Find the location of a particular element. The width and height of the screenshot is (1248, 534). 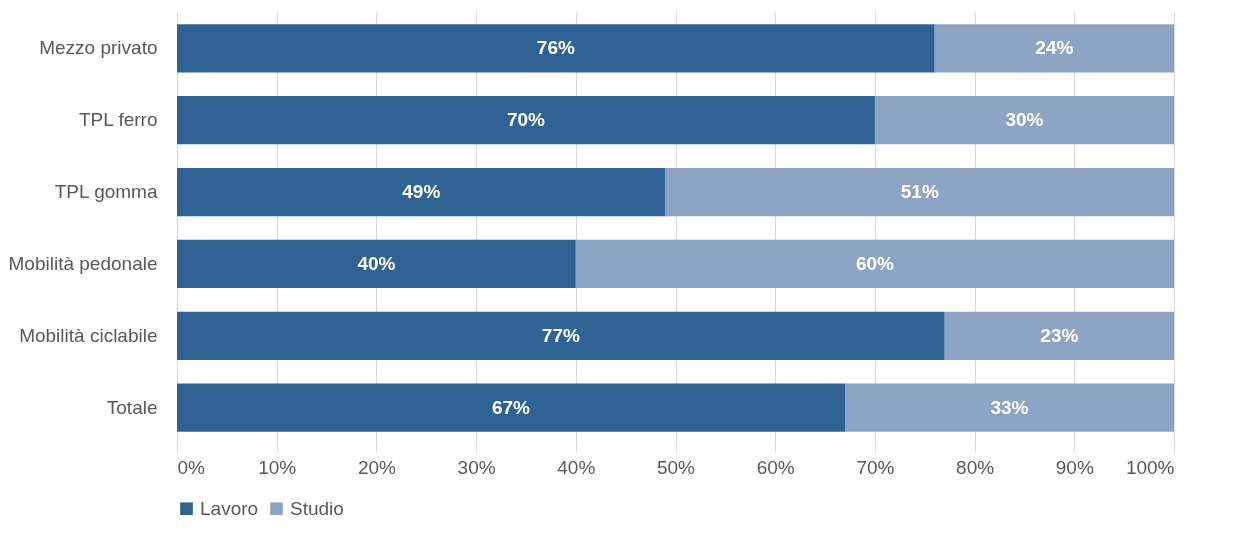

data-label: 51% is located at coordinates (919, 192).